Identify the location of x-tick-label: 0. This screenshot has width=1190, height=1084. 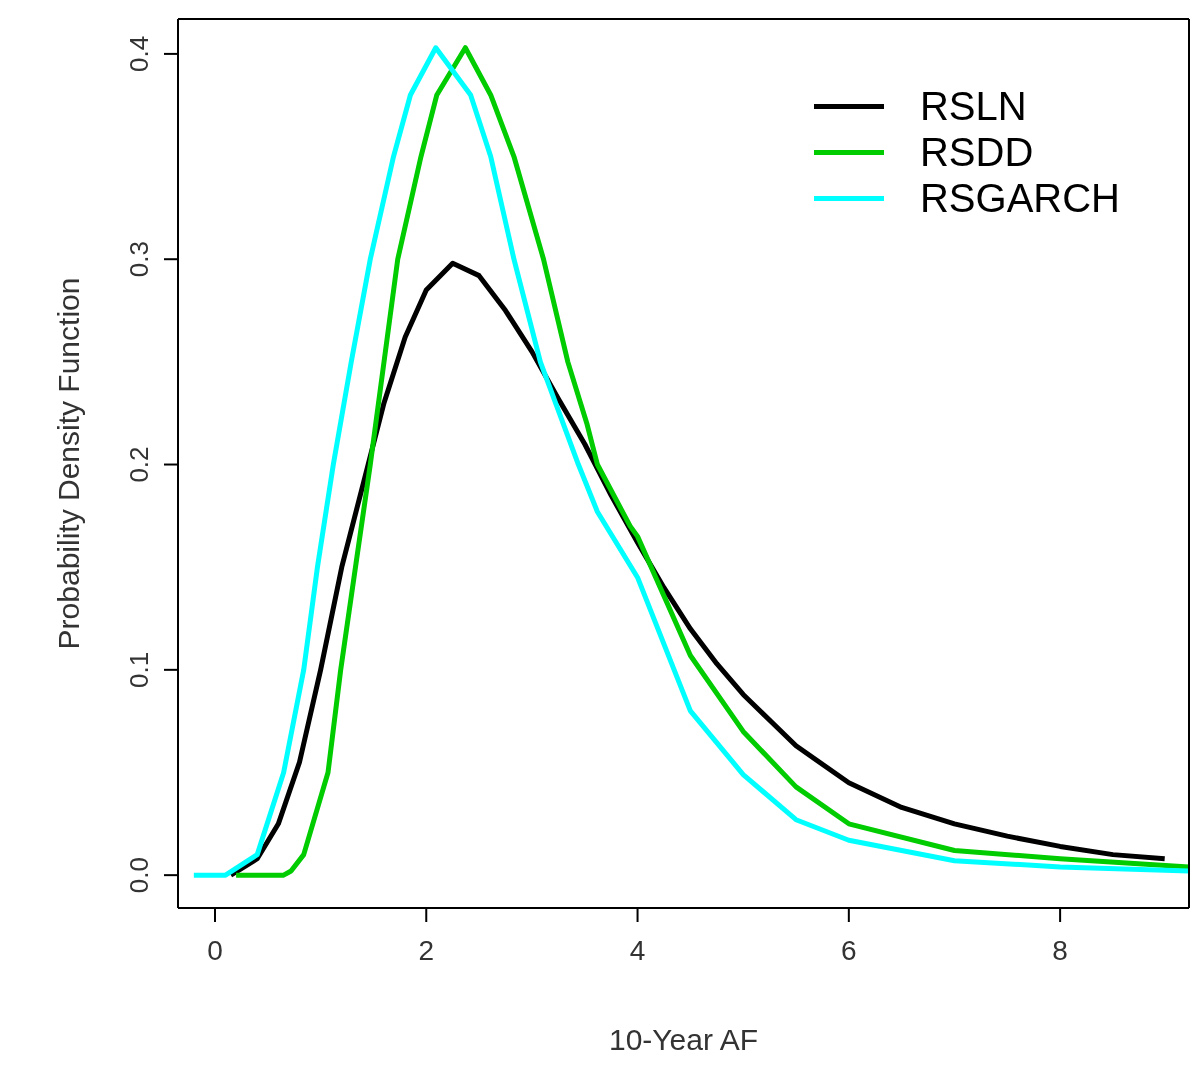
(215, 950).